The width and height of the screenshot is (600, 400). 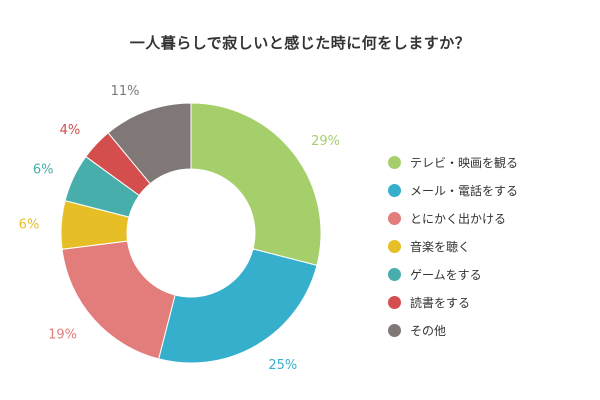 I want to click on slice-value-label: 19%, so click(x=62, y=335).